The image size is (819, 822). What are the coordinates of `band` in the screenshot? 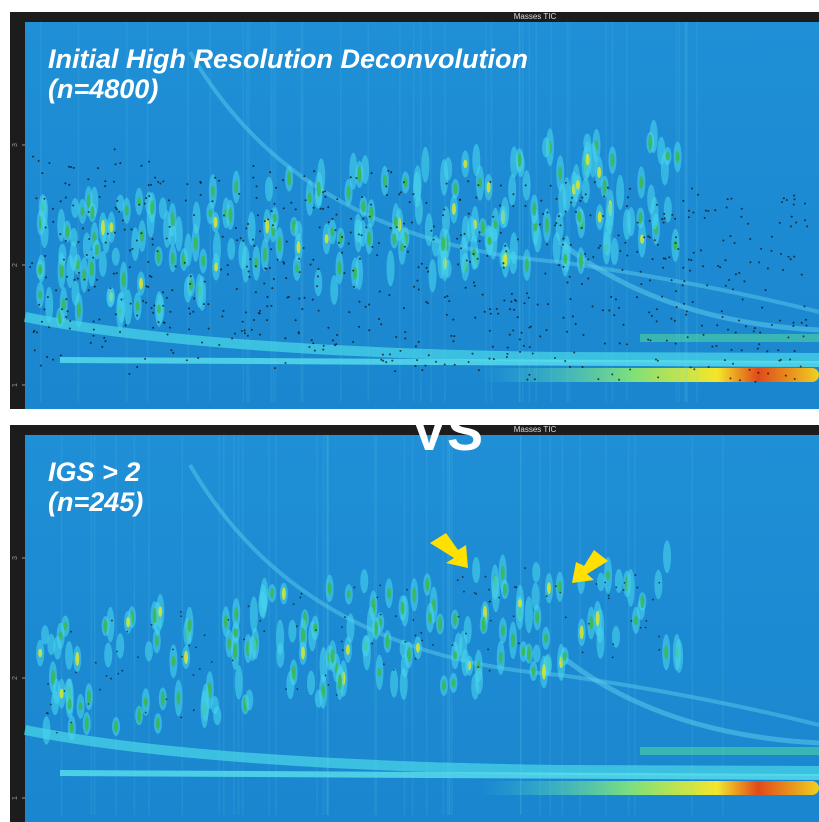 It's located at (729, 338).